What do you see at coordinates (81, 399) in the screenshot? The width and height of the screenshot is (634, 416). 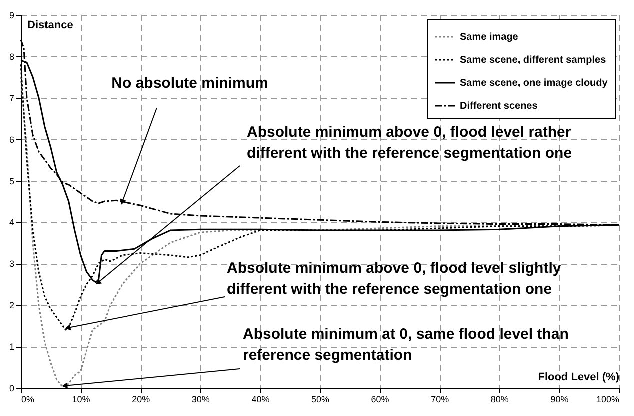 I see `x-tick-label: 10%` at bounding box center [81, 399].